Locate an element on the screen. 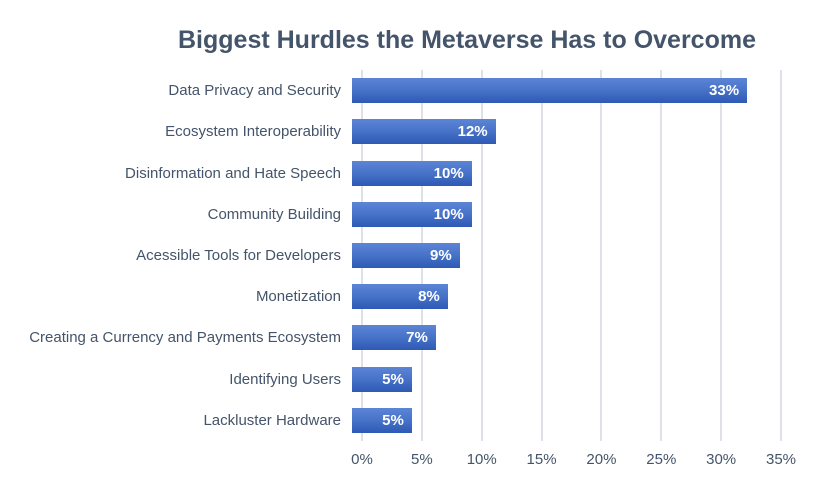  x-axis-tick: 25% is located at coordinates (661, 459).